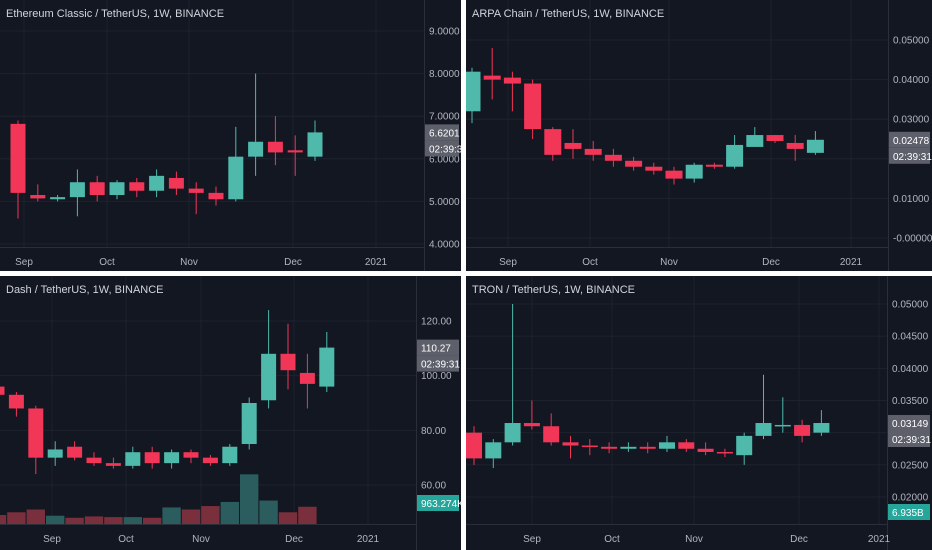 The height and width of the screenshot is (550, 932). What do you see at coordinates (444, 245) in the screenshot?
I see `y-tick-label: 4.0000` at bounding box center [444, 245].